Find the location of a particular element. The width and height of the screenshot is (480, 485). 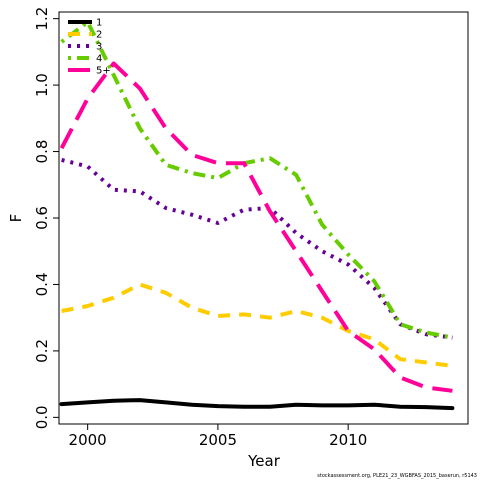

y-tick-label: 0.2 is located at coordinates (42, 351).